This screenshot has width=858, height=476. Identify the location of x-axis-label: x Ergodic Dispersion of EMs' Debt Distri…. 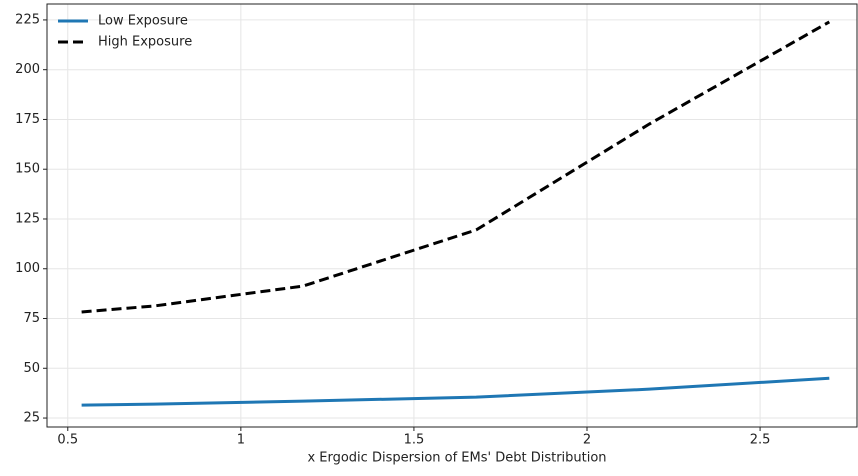
(456, 458).